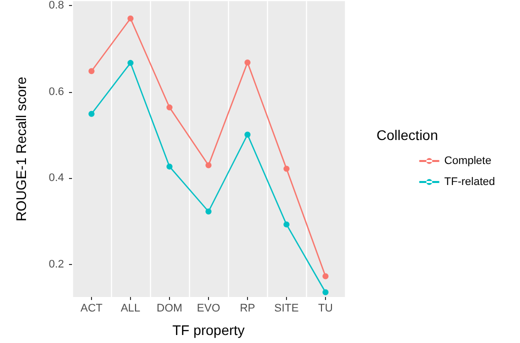 This screenshot has width=520, height=343. I want to click on legend-title: Collection, so click(407, 135).